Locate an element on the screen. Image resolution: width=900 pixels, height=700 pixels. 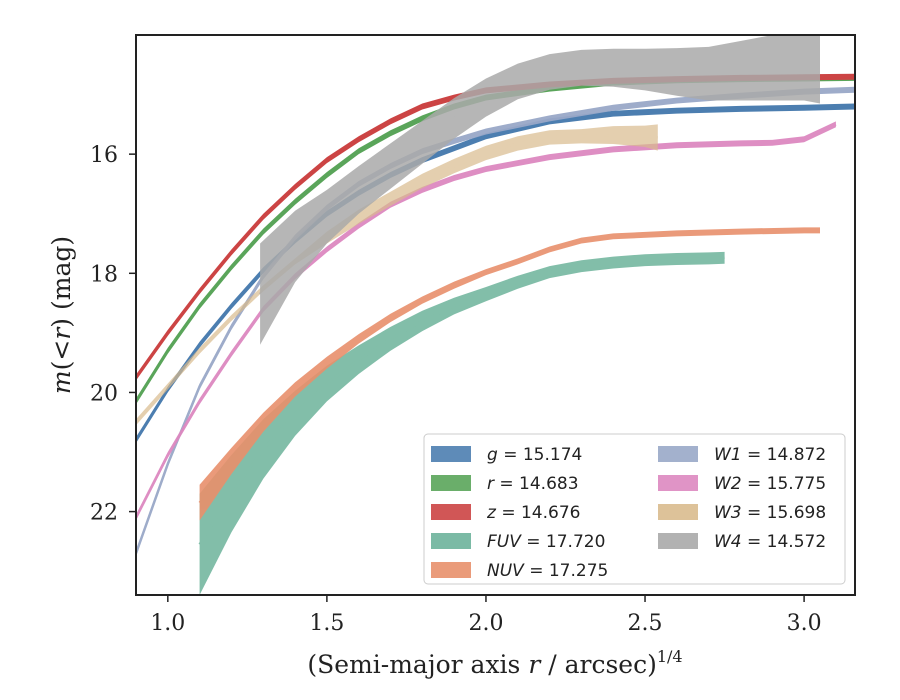
legend-item-z: z = 14.676 is located at coordinates (505, 513).